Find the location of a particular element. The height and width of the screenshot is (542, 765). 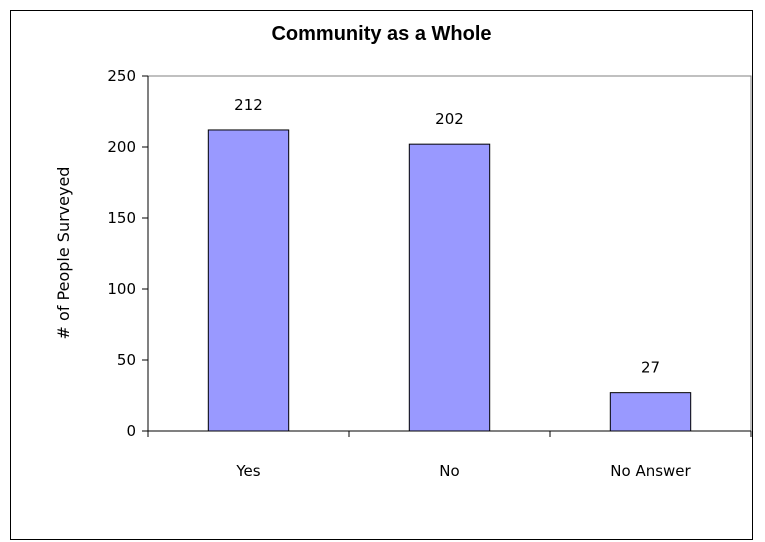

bar-no-answer is located at coordinates (650, 412).